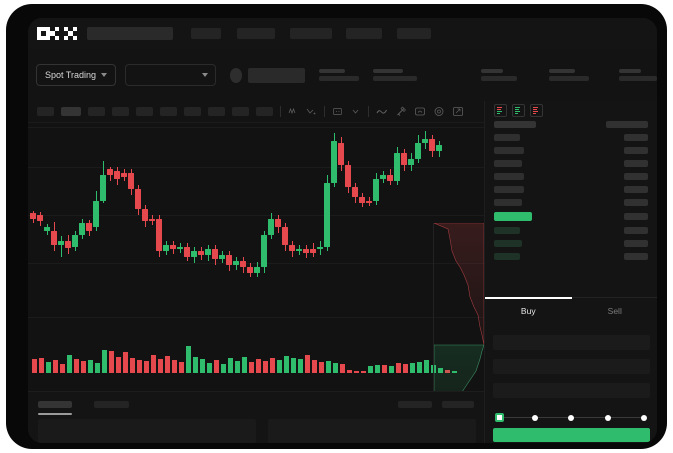 The width and height of the screenshot is (673, 453). Describe the element at coordinates (382, 111) in the screenshot. I see `line-chart-icon` at that location.